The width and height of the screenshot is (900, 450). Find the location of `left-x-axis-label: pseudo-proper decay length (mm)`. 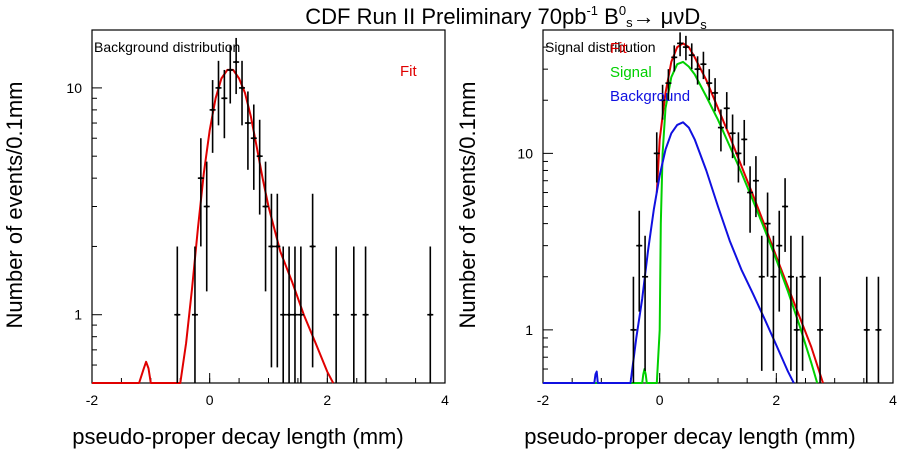

left-x-axis-label: pseudo-proper decay length (mm) is located at coordinates (237, 436).